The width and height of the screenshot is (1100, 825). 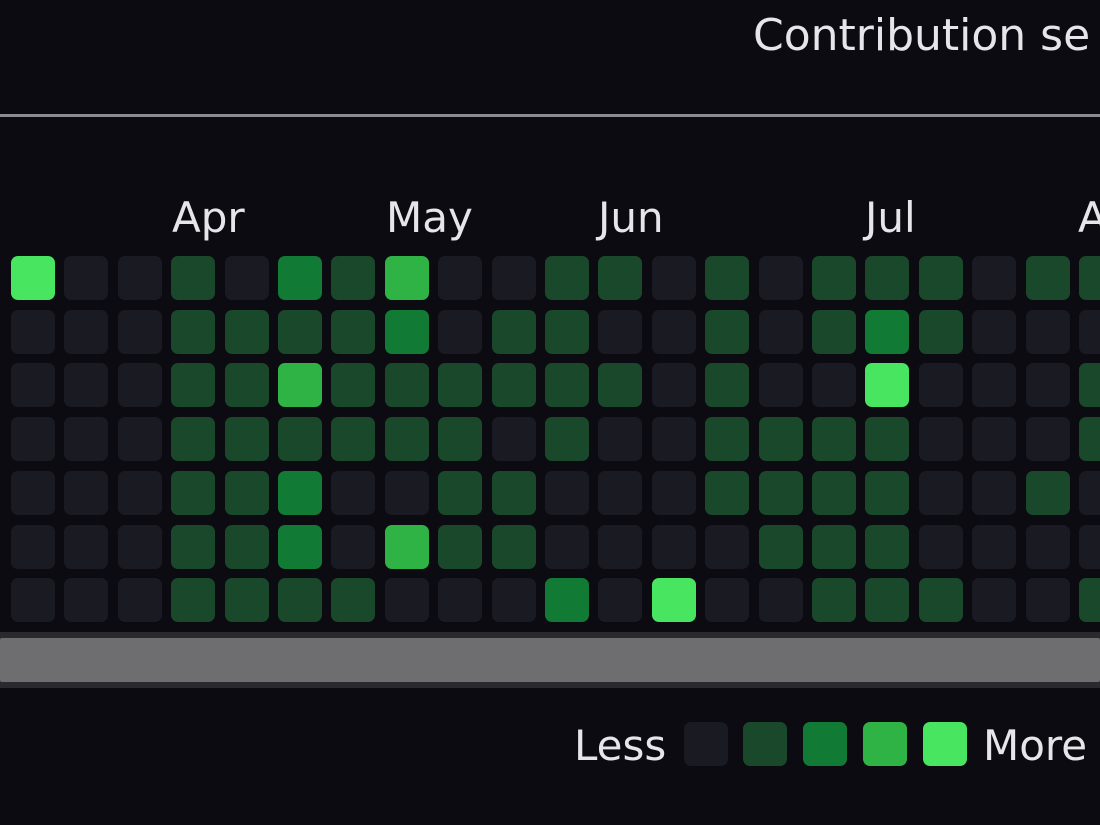 I want to click on contribution-settings-link: Contribution se, so click(x=922, y=35).